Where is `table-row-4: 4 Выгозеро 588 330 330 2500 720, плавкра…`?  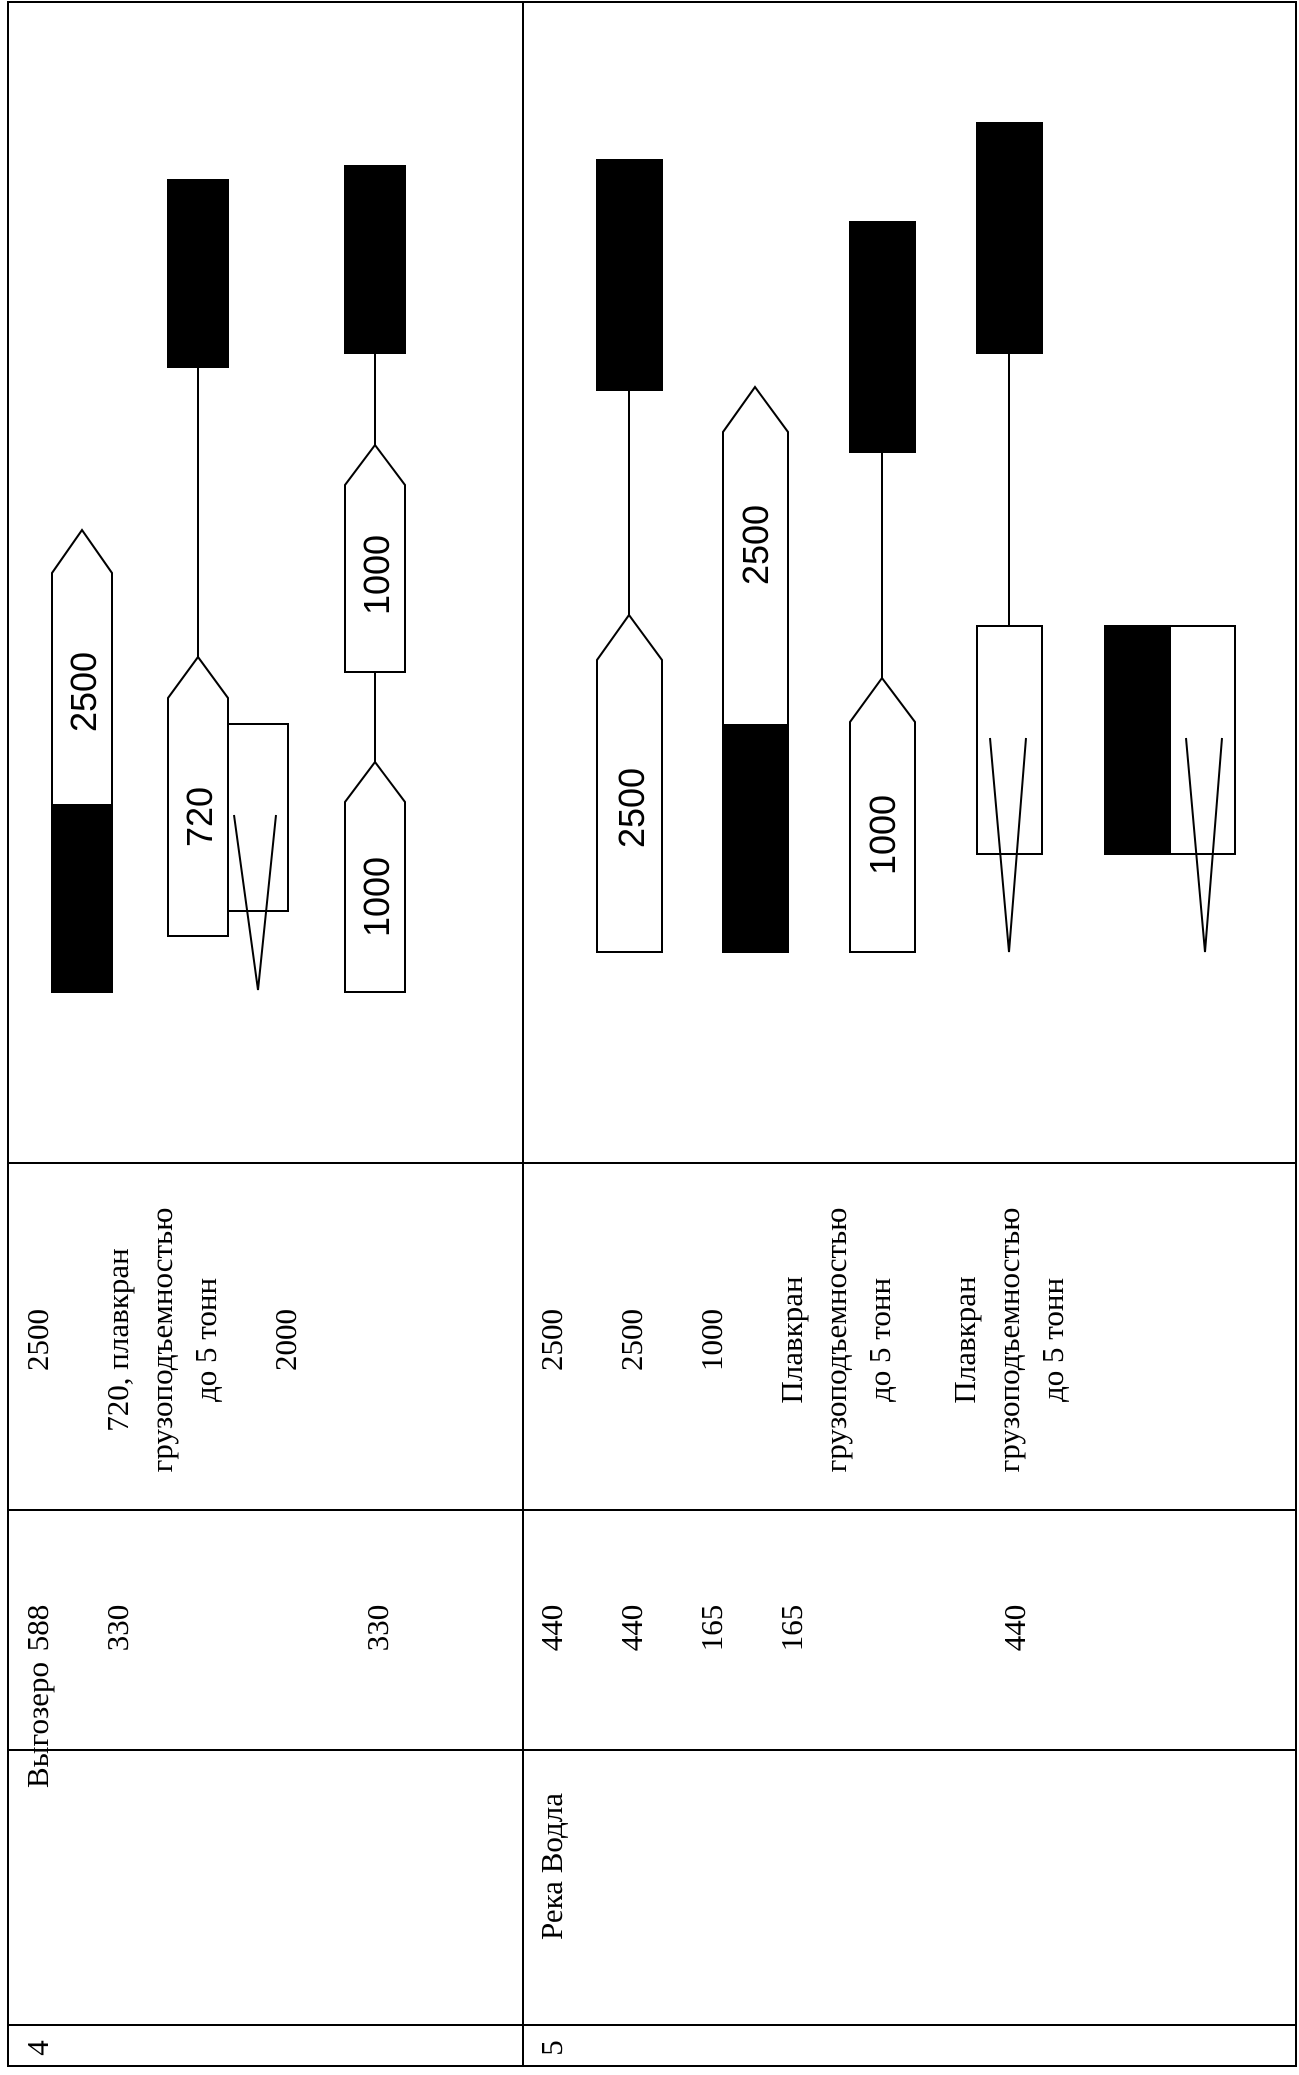 table-row-4: 4 Выгозеро 588 330 330 2500 720, плавкра… is located at coordinates (207, 1632).